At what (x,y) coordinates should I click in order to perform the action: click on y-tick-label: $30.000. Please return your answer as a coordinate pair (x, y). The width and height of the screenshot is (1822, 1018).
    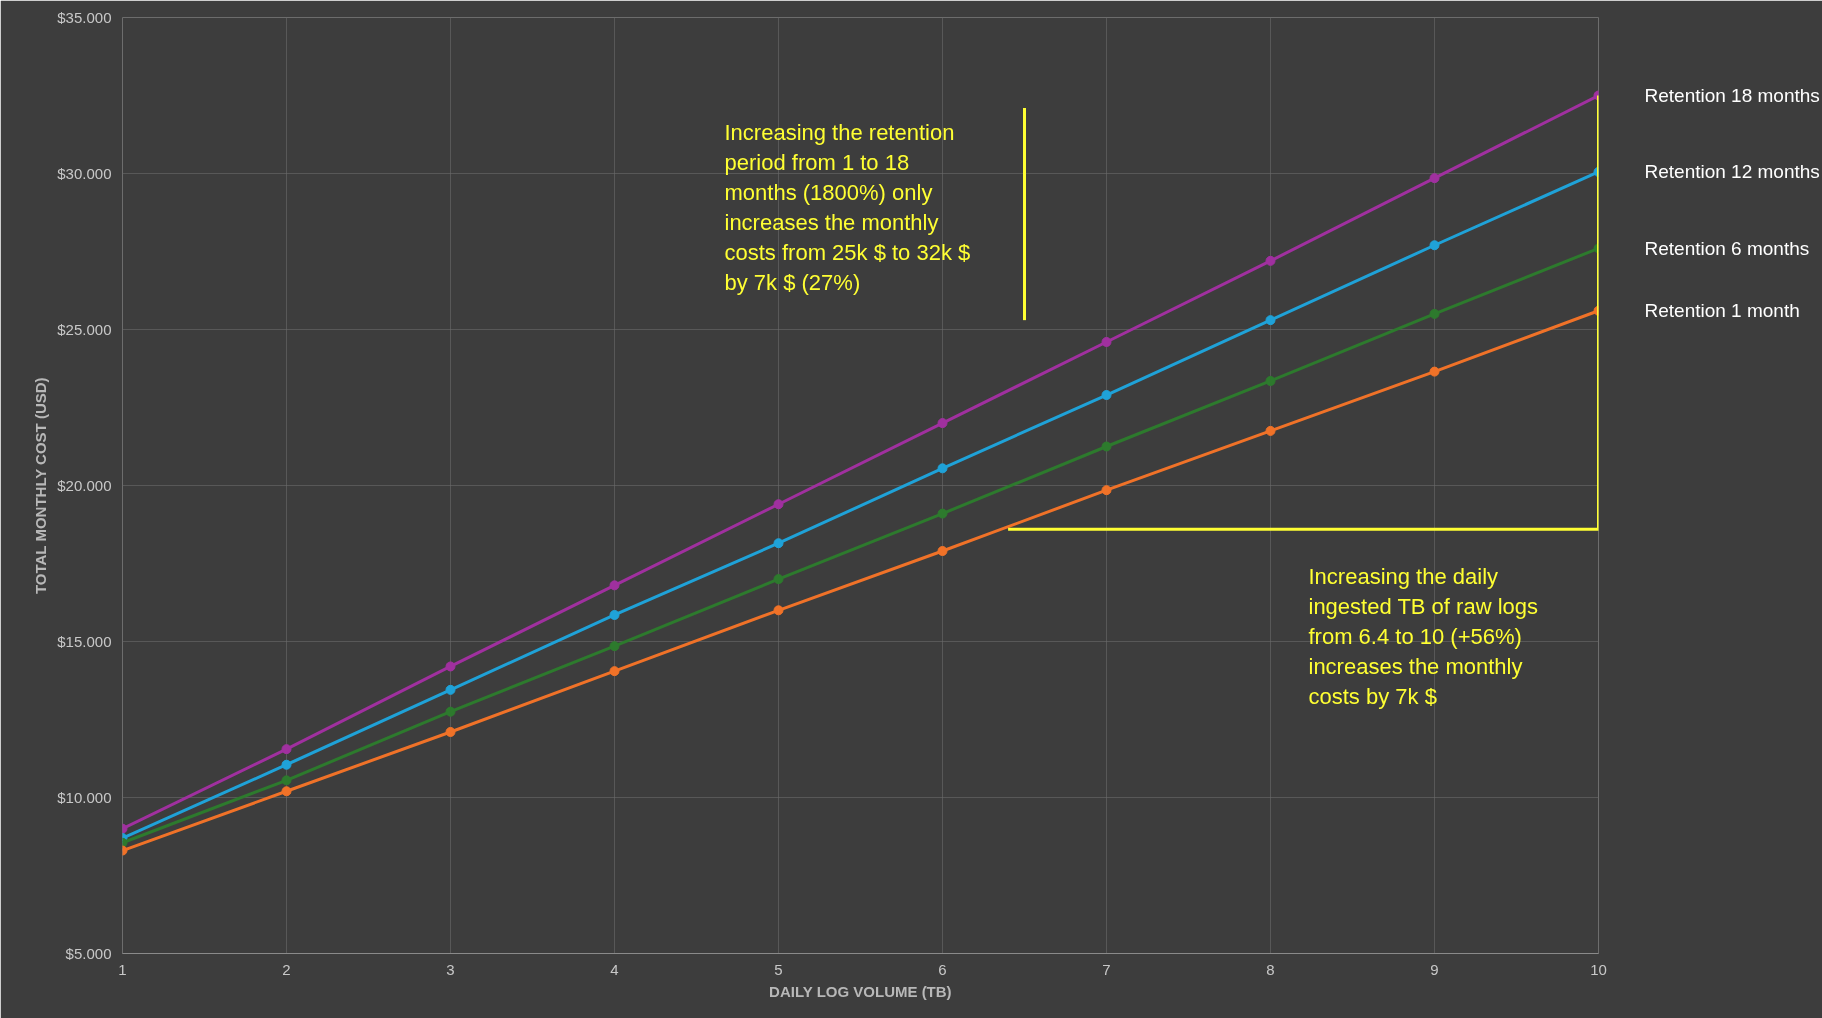
    Looking at the image, I should click on (84, 173).